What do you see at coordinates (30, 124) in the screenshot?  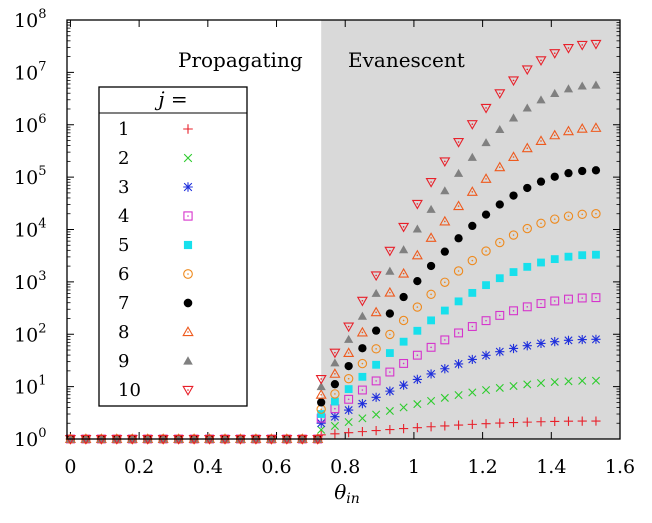 I see `y-tick-label: 10⁶` at bounding box center [30, 124].